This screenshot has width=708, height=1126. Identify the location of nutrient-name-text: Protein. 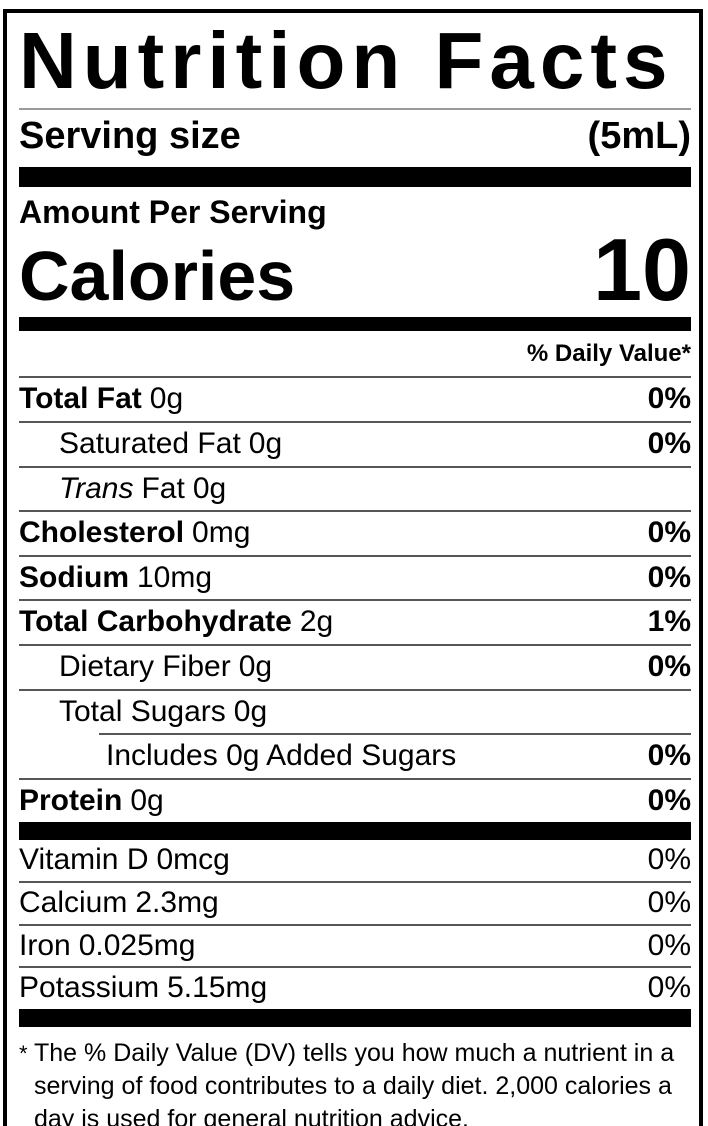
(71, 800).